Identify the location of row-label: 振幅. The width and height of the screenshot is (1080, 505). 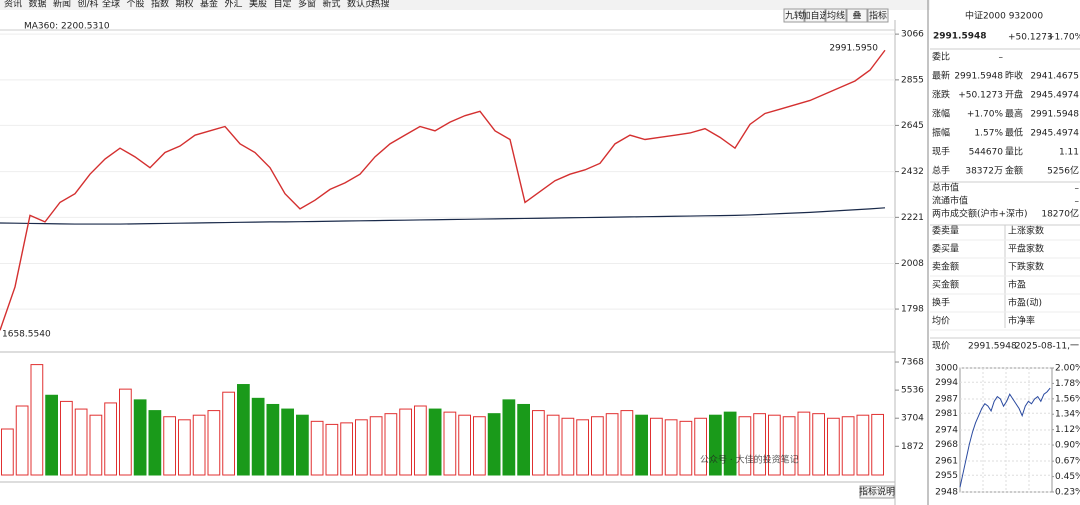
(941, 133).